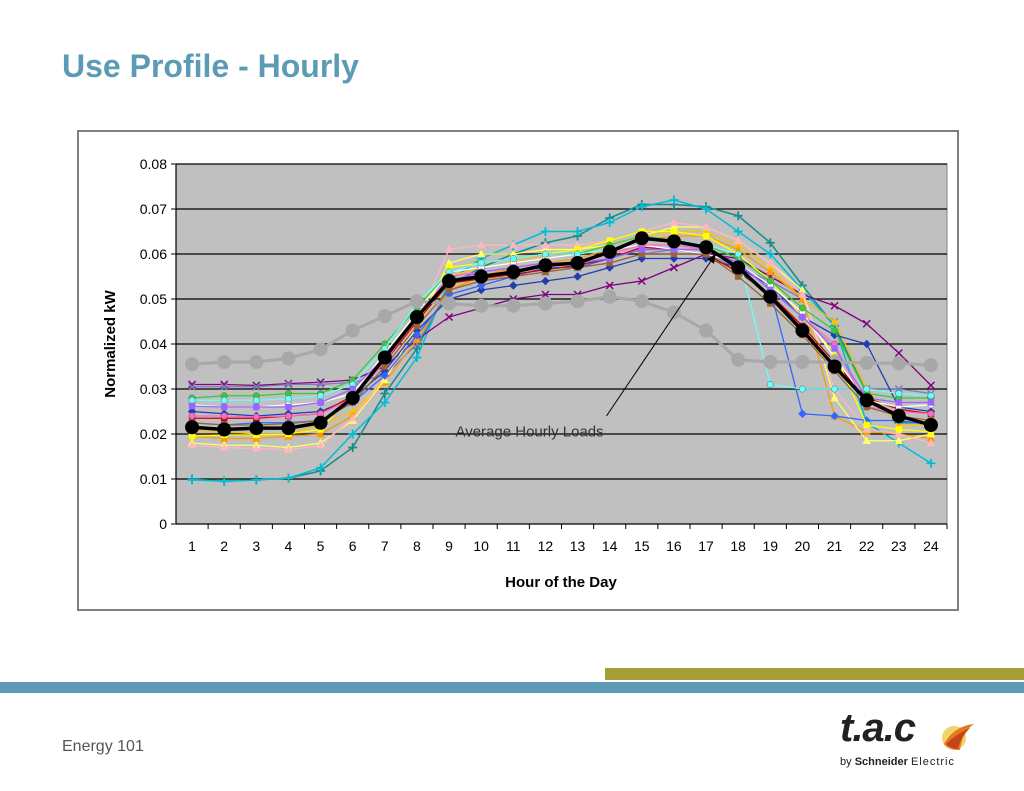 This screenshot has height=791, width=1024. What do you see at coordinates (224, 546) in the screenshot?
I see `x-tick-label: 2` at bounding box center [224, 546].